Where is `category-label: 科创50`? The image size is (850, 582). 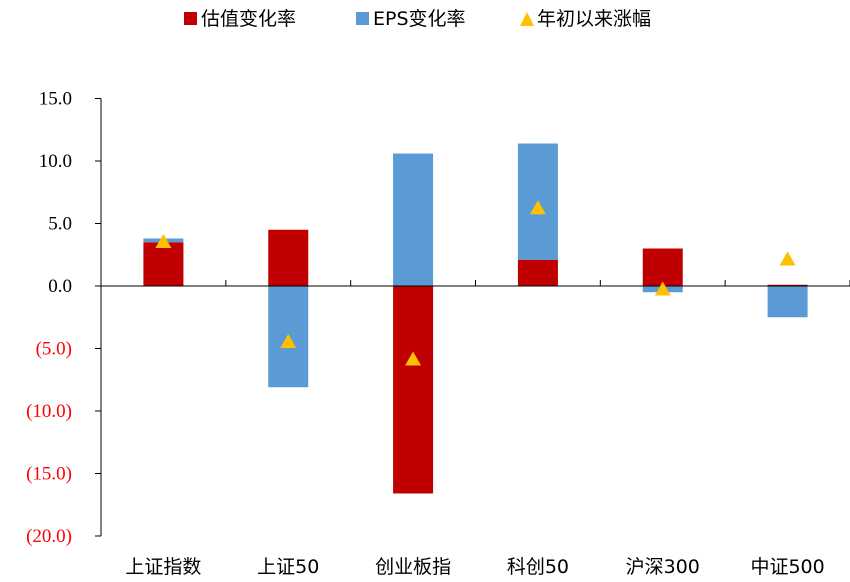 category-label: 科创50 is located at coordinates (538, 567).